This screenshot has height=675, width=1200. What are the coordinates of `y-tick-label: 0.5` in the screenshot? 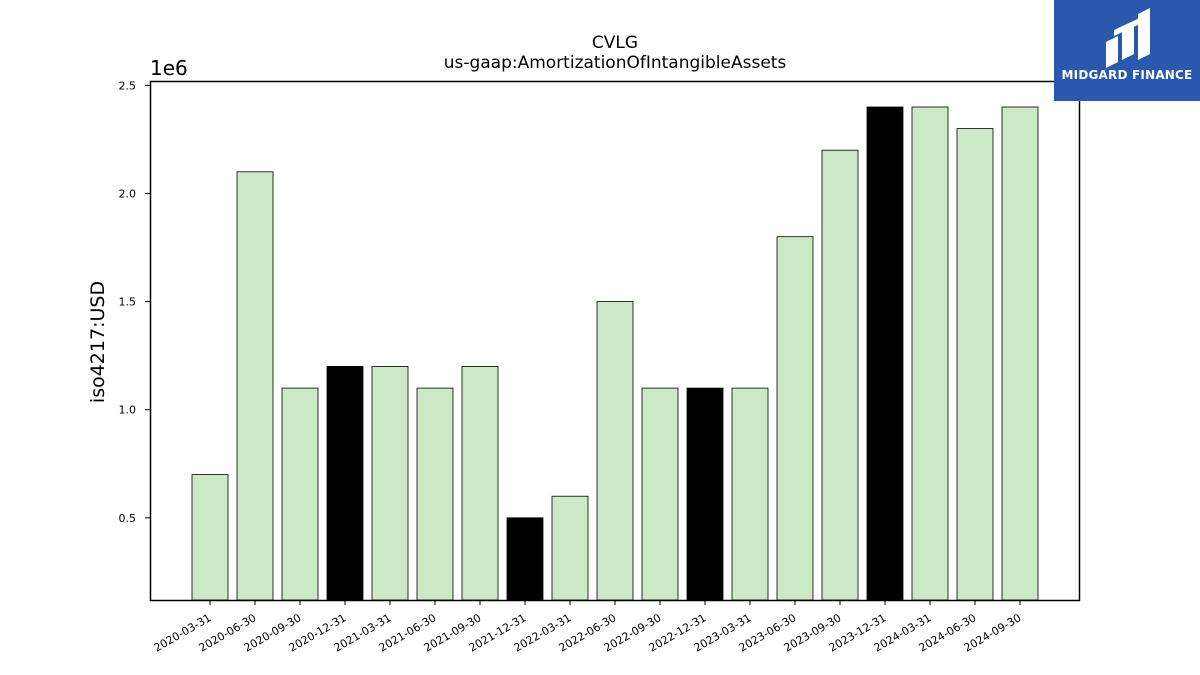 It's located at (128, 518).